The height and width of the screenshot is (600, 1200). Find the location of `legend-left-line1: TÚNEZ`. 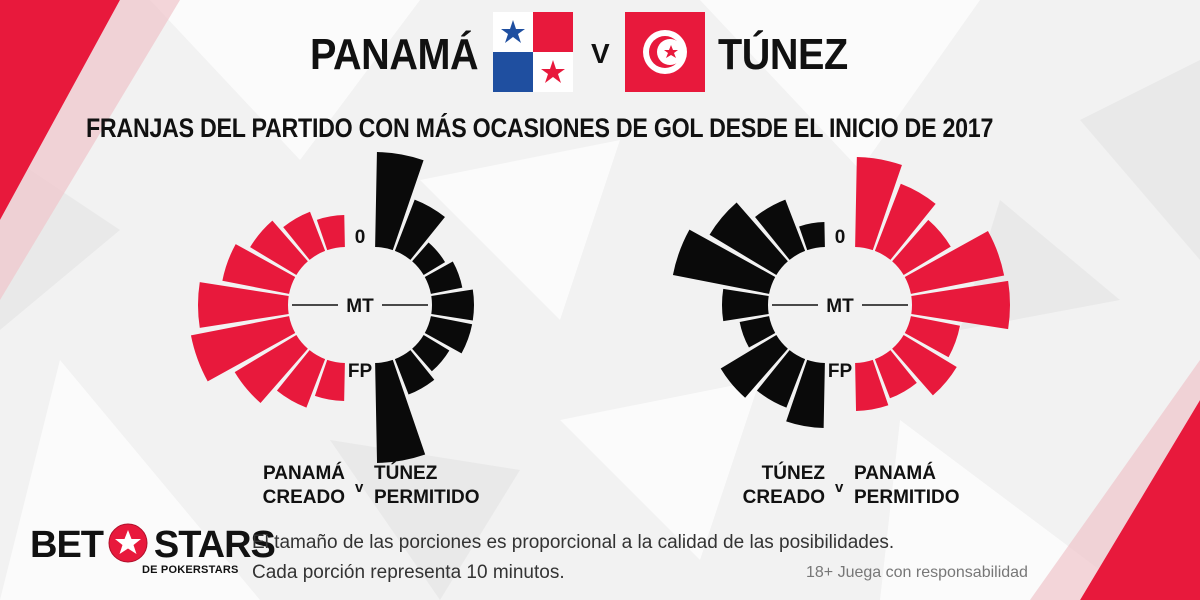

legend-left-line1: TÚNEZ is located at coordinates (793, 473).